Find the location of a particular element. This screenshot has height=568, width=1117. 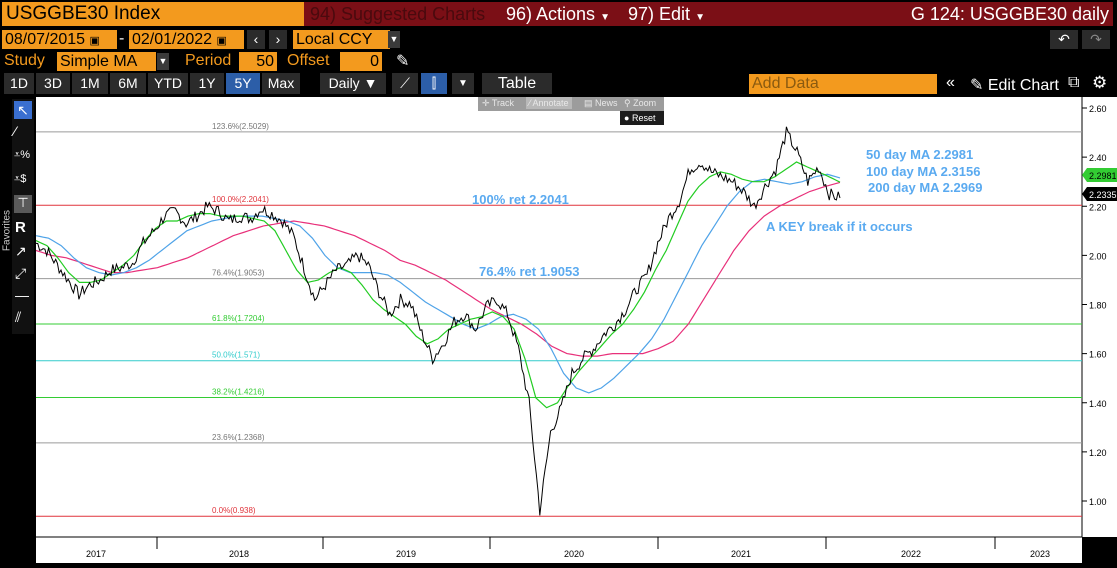

study-select: Simple MA is located at coordinates (106, 61).